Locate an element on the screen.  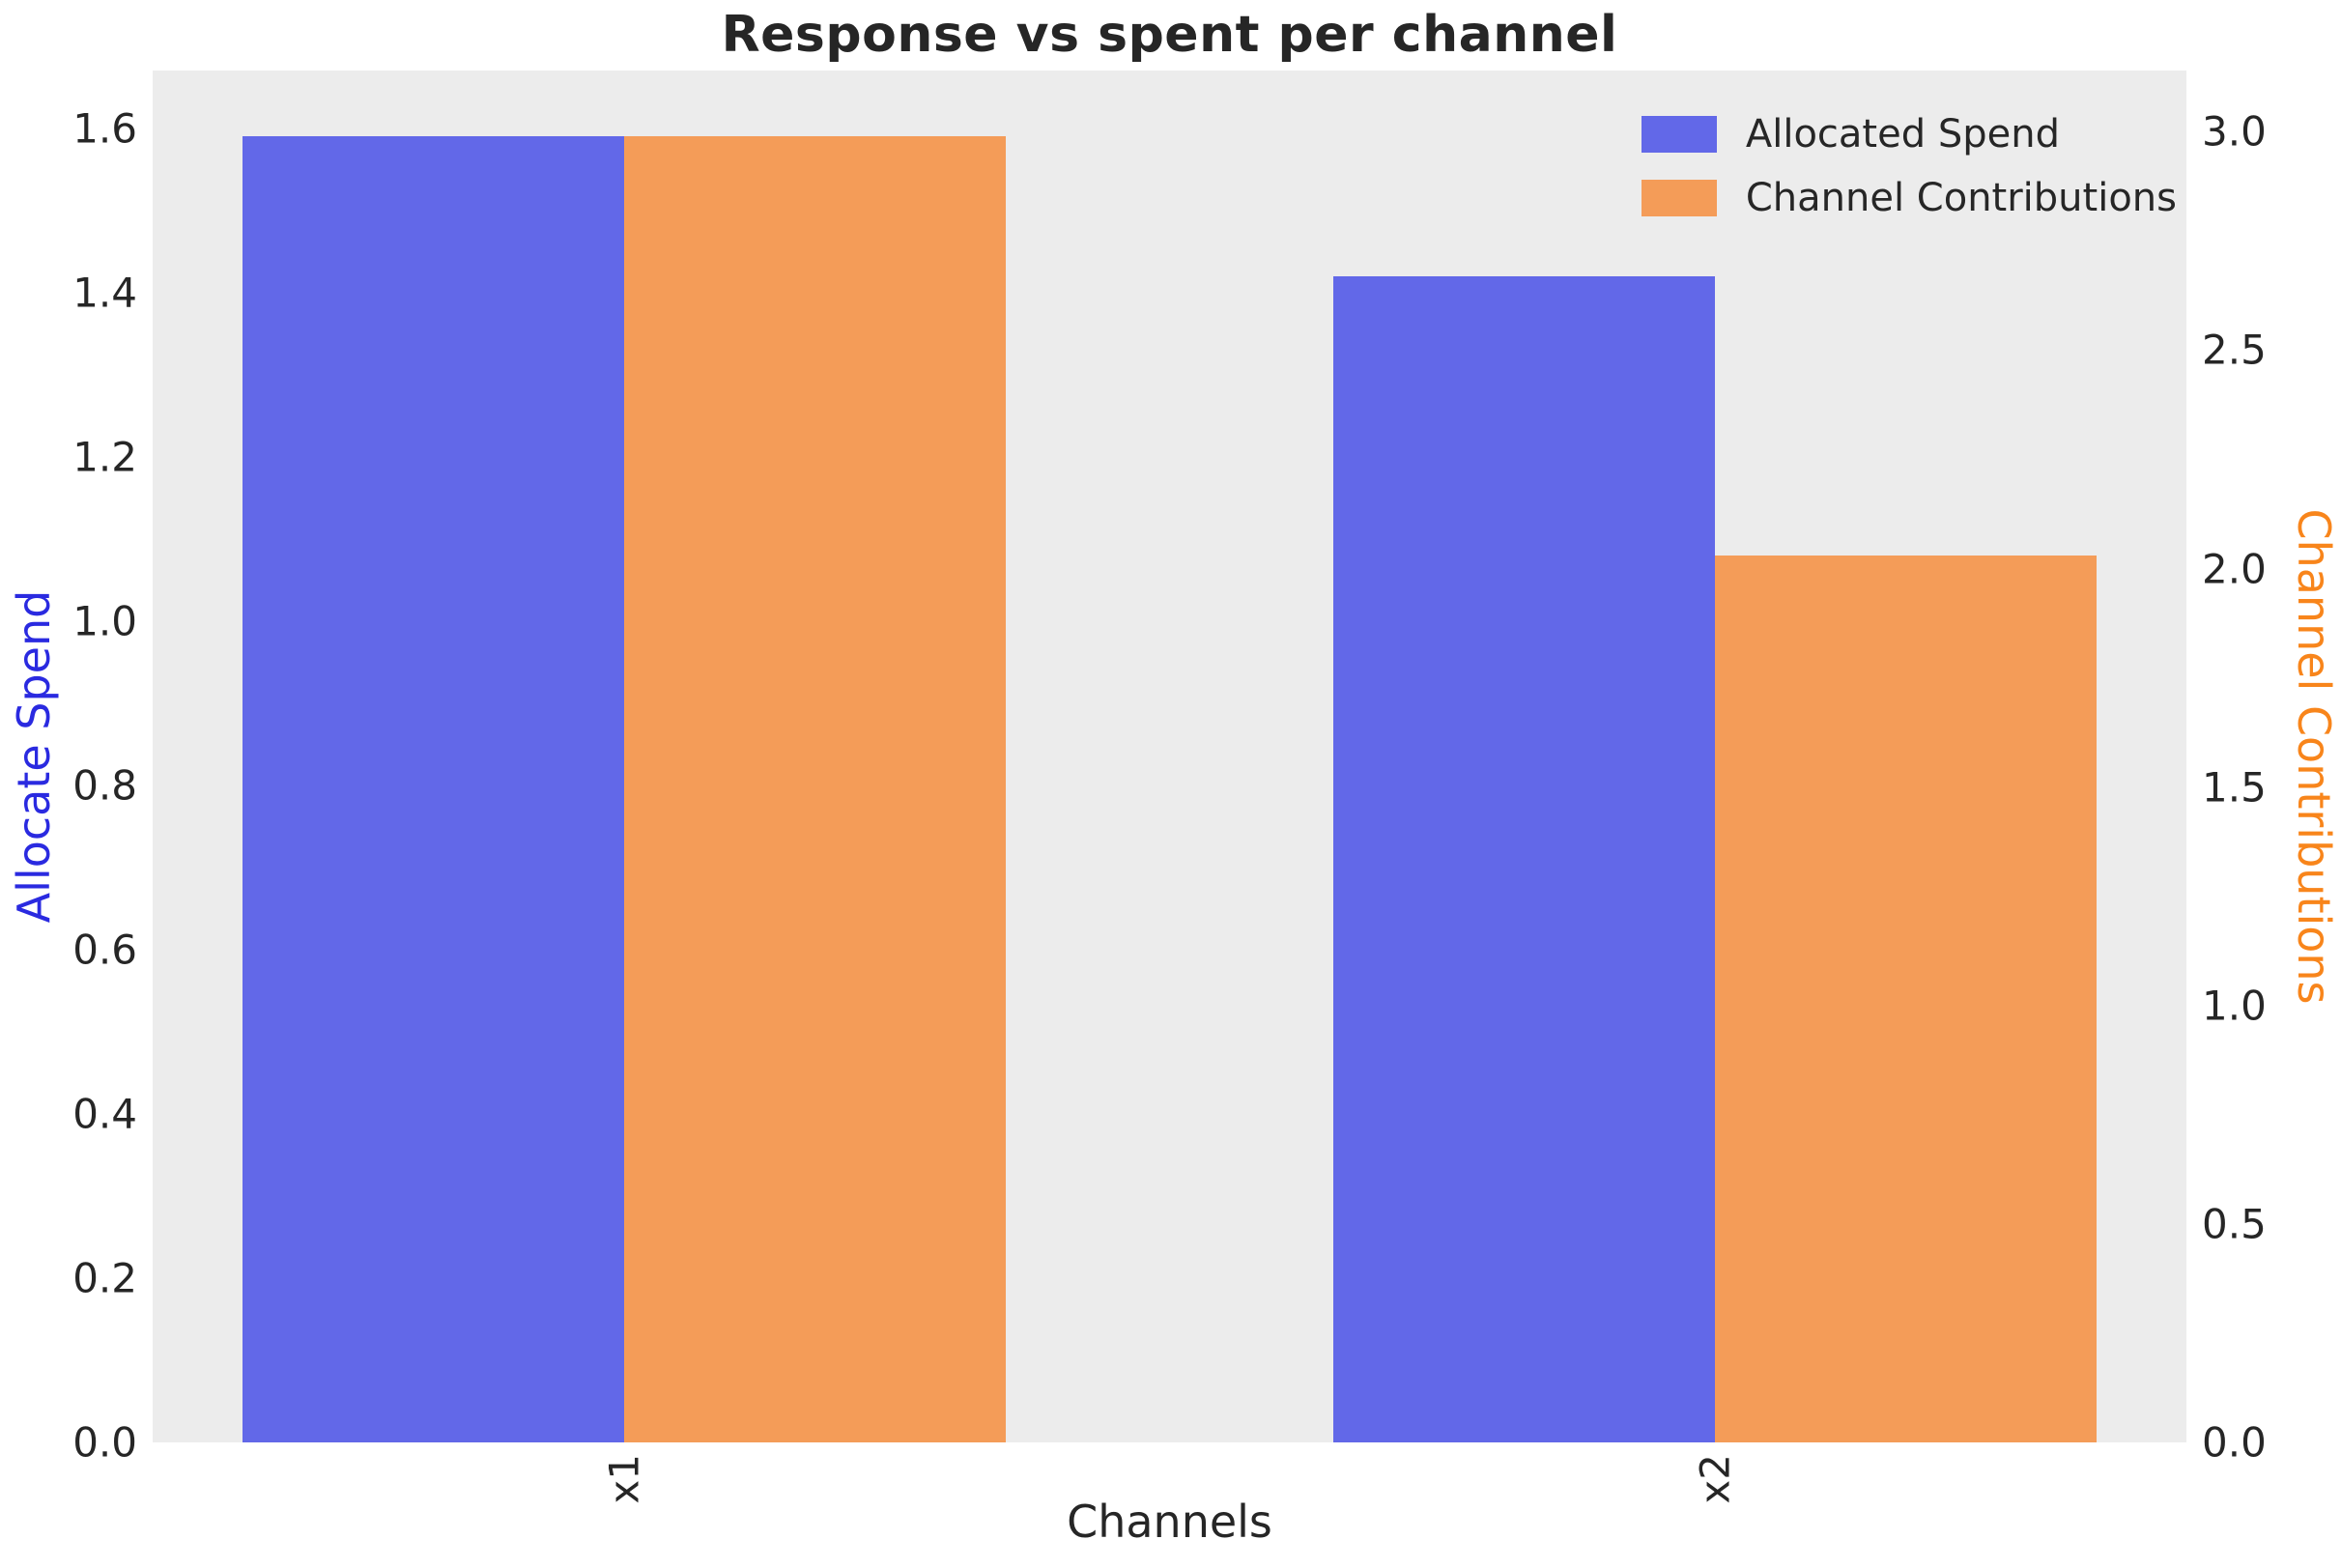
legend-item-channel-contributions: Channel Contributions is located at coordinates (1909, 198).